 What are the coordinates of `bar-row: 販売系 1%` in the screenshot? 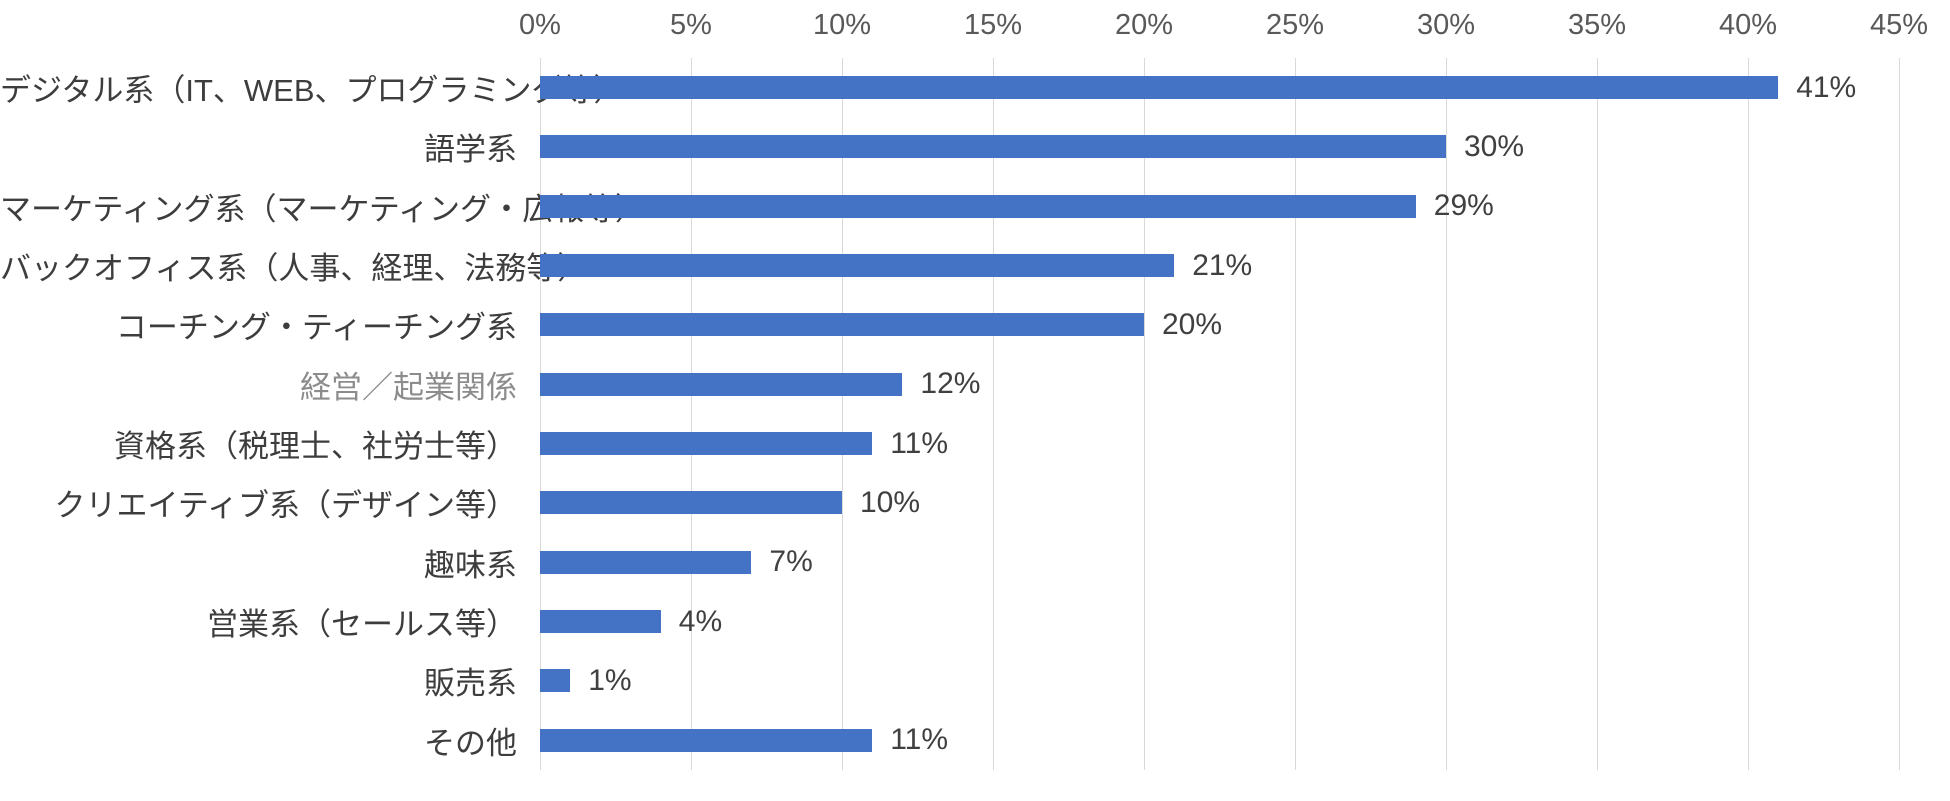 It's located at (949, 680).